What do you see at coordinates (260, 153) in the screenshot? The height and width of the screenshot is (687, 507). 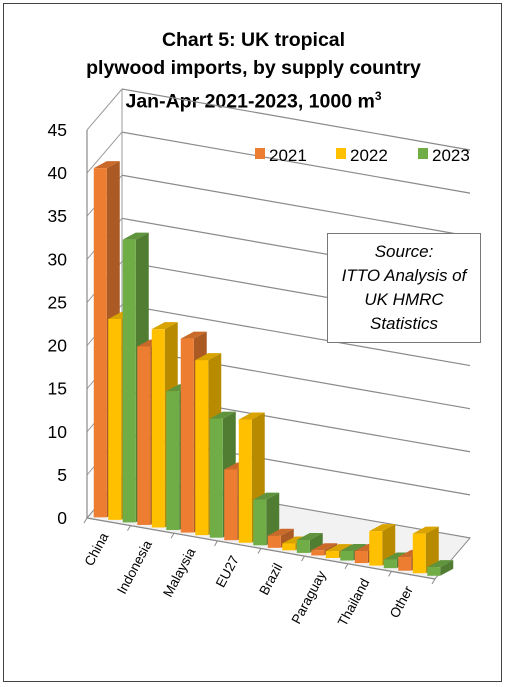 I see `legend-swatch-2021` at bounding box center [260, 153].